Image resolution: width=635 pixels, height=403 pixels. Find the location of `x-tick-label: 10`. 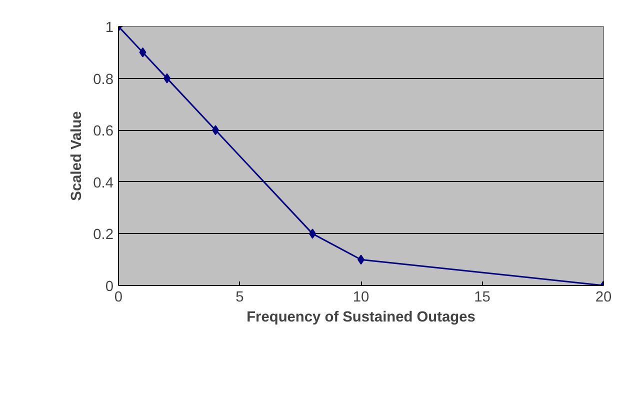

x-tick-label: 10 is located at coordinates (361, 298).